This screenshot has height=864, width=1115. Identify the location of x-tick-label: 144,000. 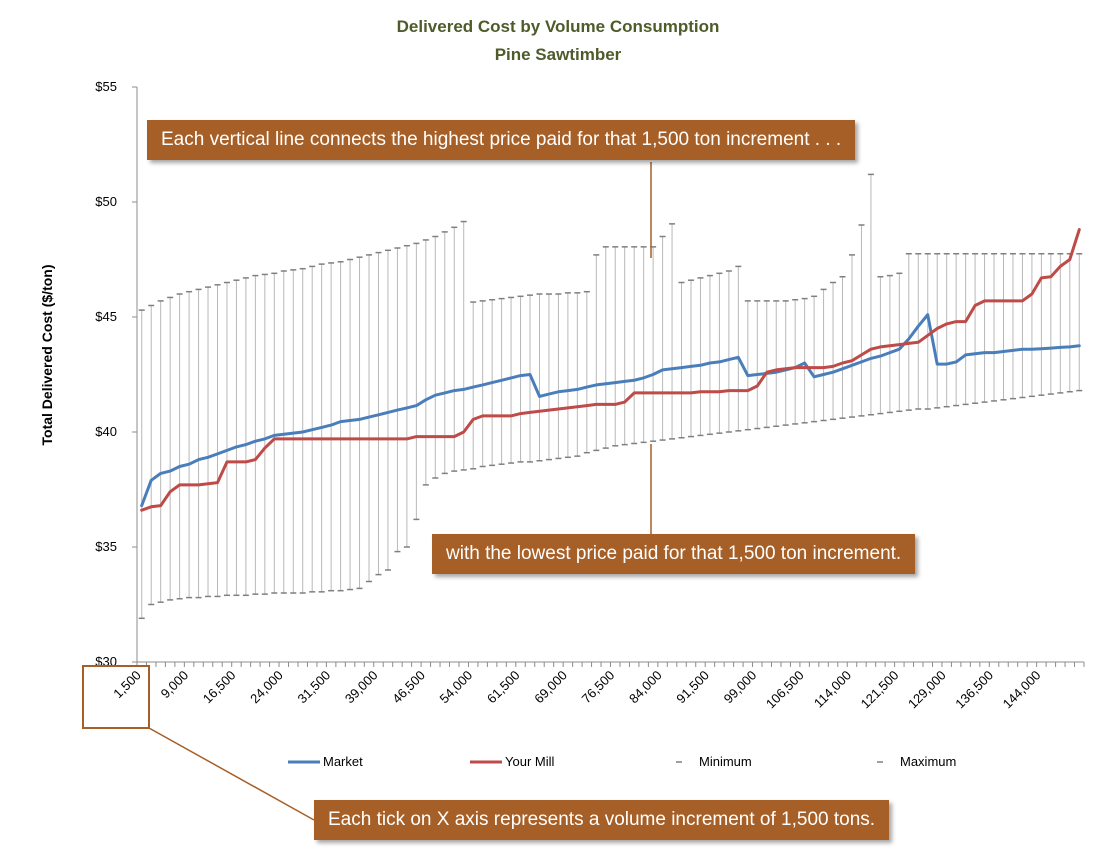
(1022, 690).